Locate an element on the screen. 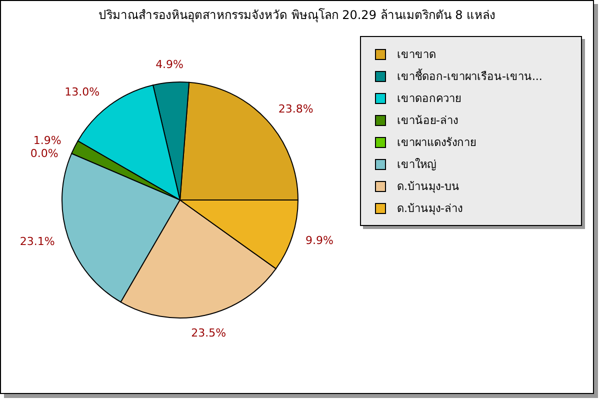 The image size is (600, 400). legend-label: เขาใหญ่ is located at coordinates (416, 165).